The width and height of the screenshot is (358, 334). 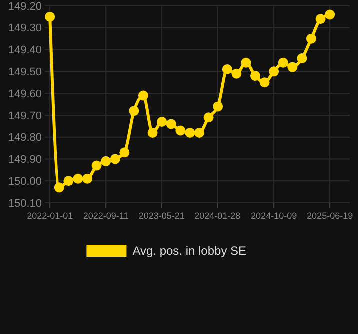 I want to click on x-tick-label: 2025-06-19, so click(x=330, y=216).